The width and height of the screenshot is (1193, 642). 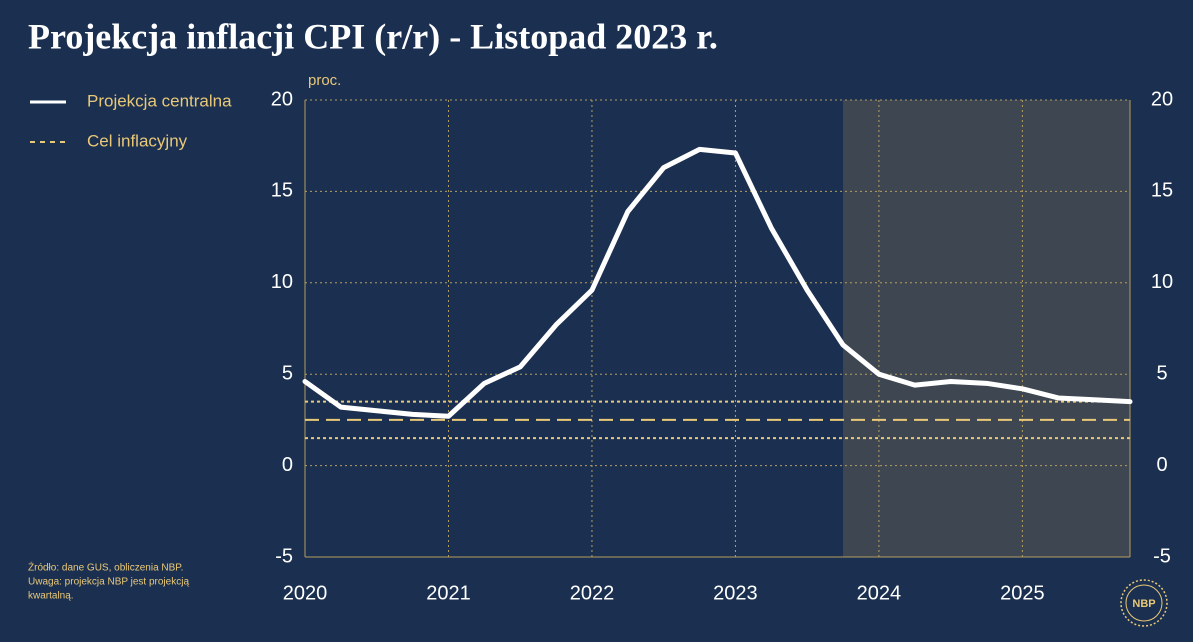 I want to click on x-tick-label: 2021, so click(x=448, y=593).